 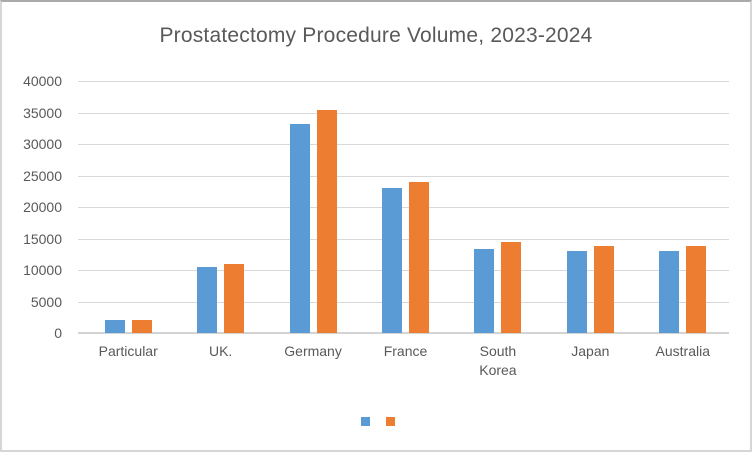 What do you see at coordinates (590, 351) in the screenshot?
I see `x-category-label: Japan` at bounding box center [590, 351].